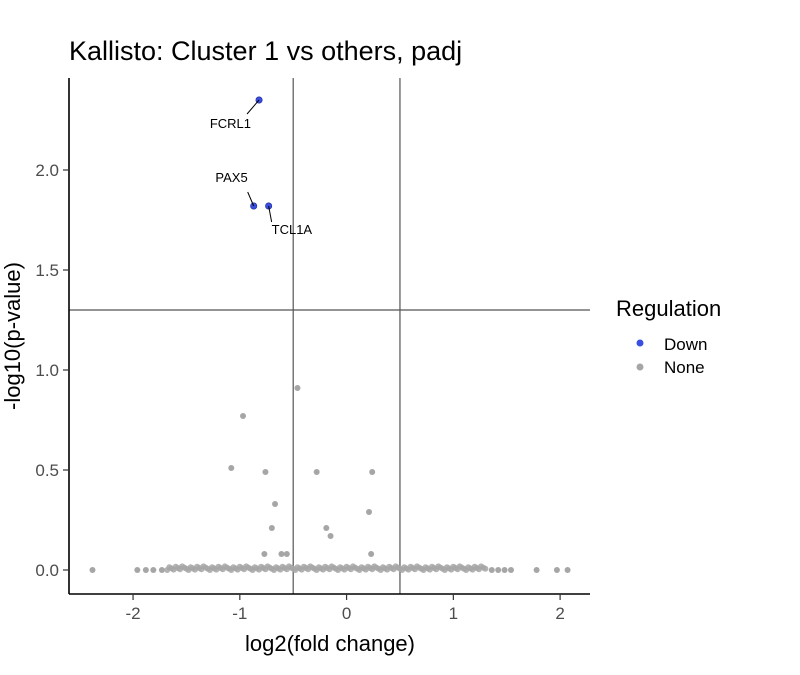  Describe the element at coordinates (453, 613) in the screenshot. I see `x-tick-label: 1` at that location.